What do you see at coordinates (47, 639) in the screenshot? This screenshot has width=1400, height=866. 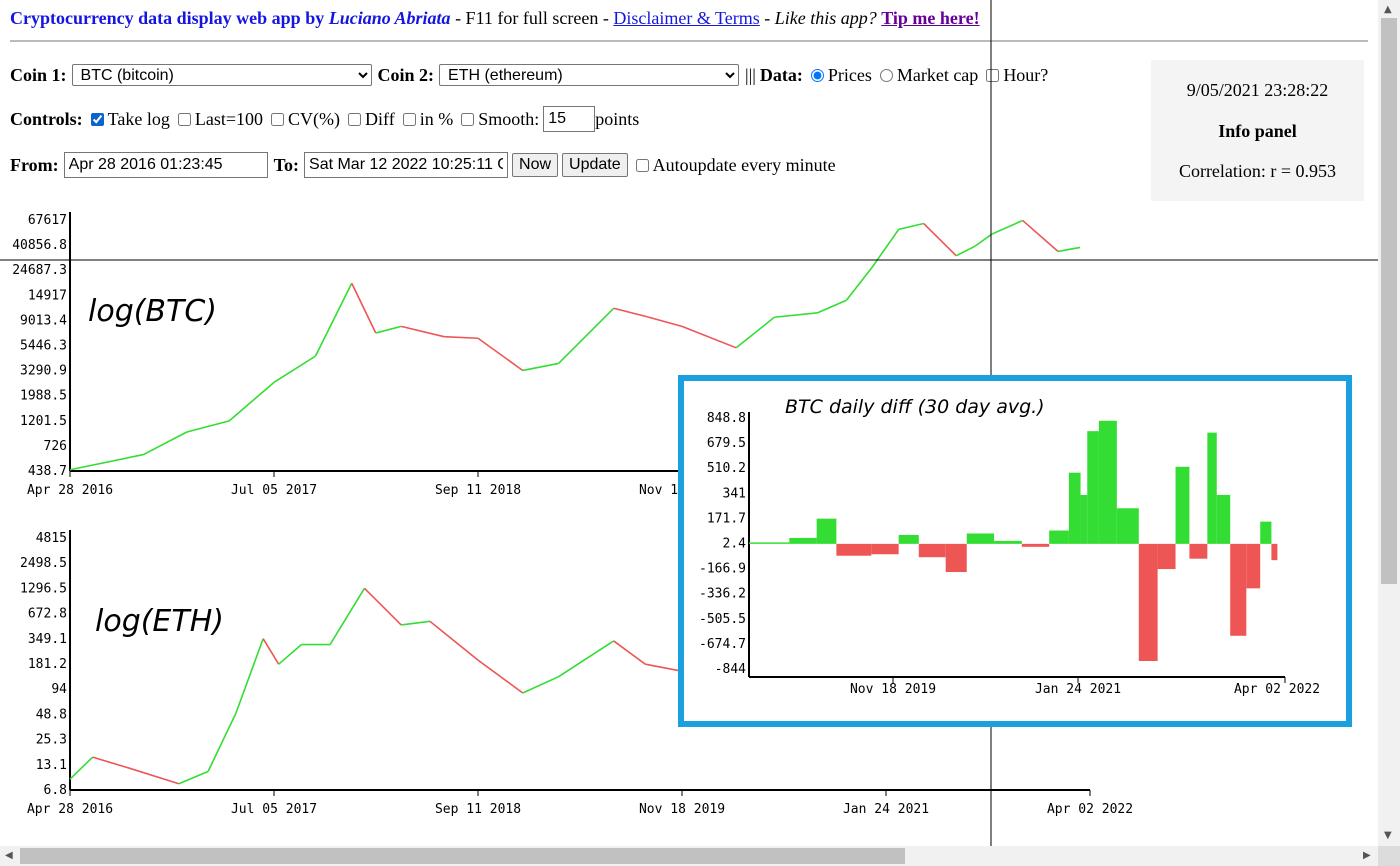 I see `y-tick-label: 349.1` at bounding box center [47, 639].